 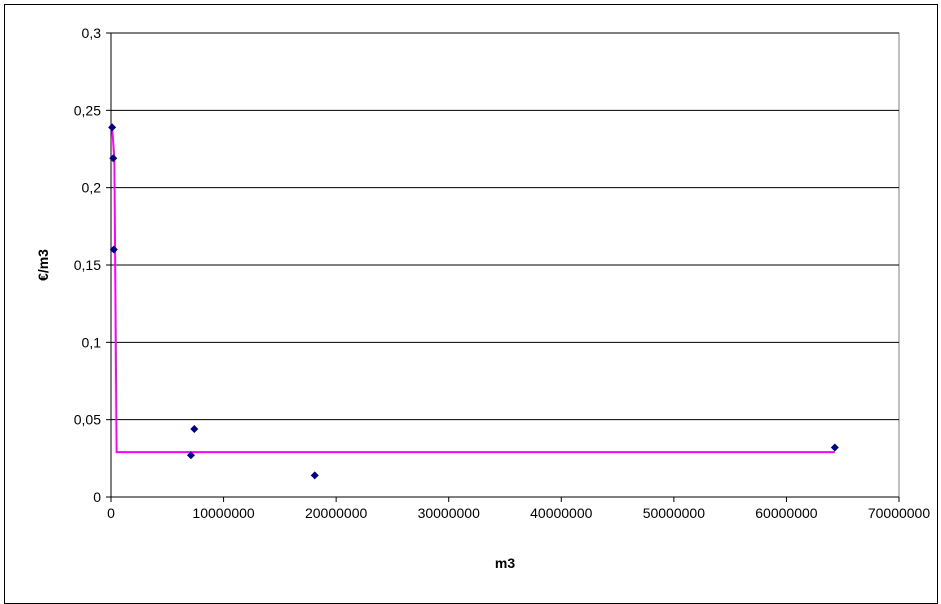 What do you see at coordinates (561, 513) in the screenshot?
I see `x-tick-label: 40000000` at bounding box center [561, 513].